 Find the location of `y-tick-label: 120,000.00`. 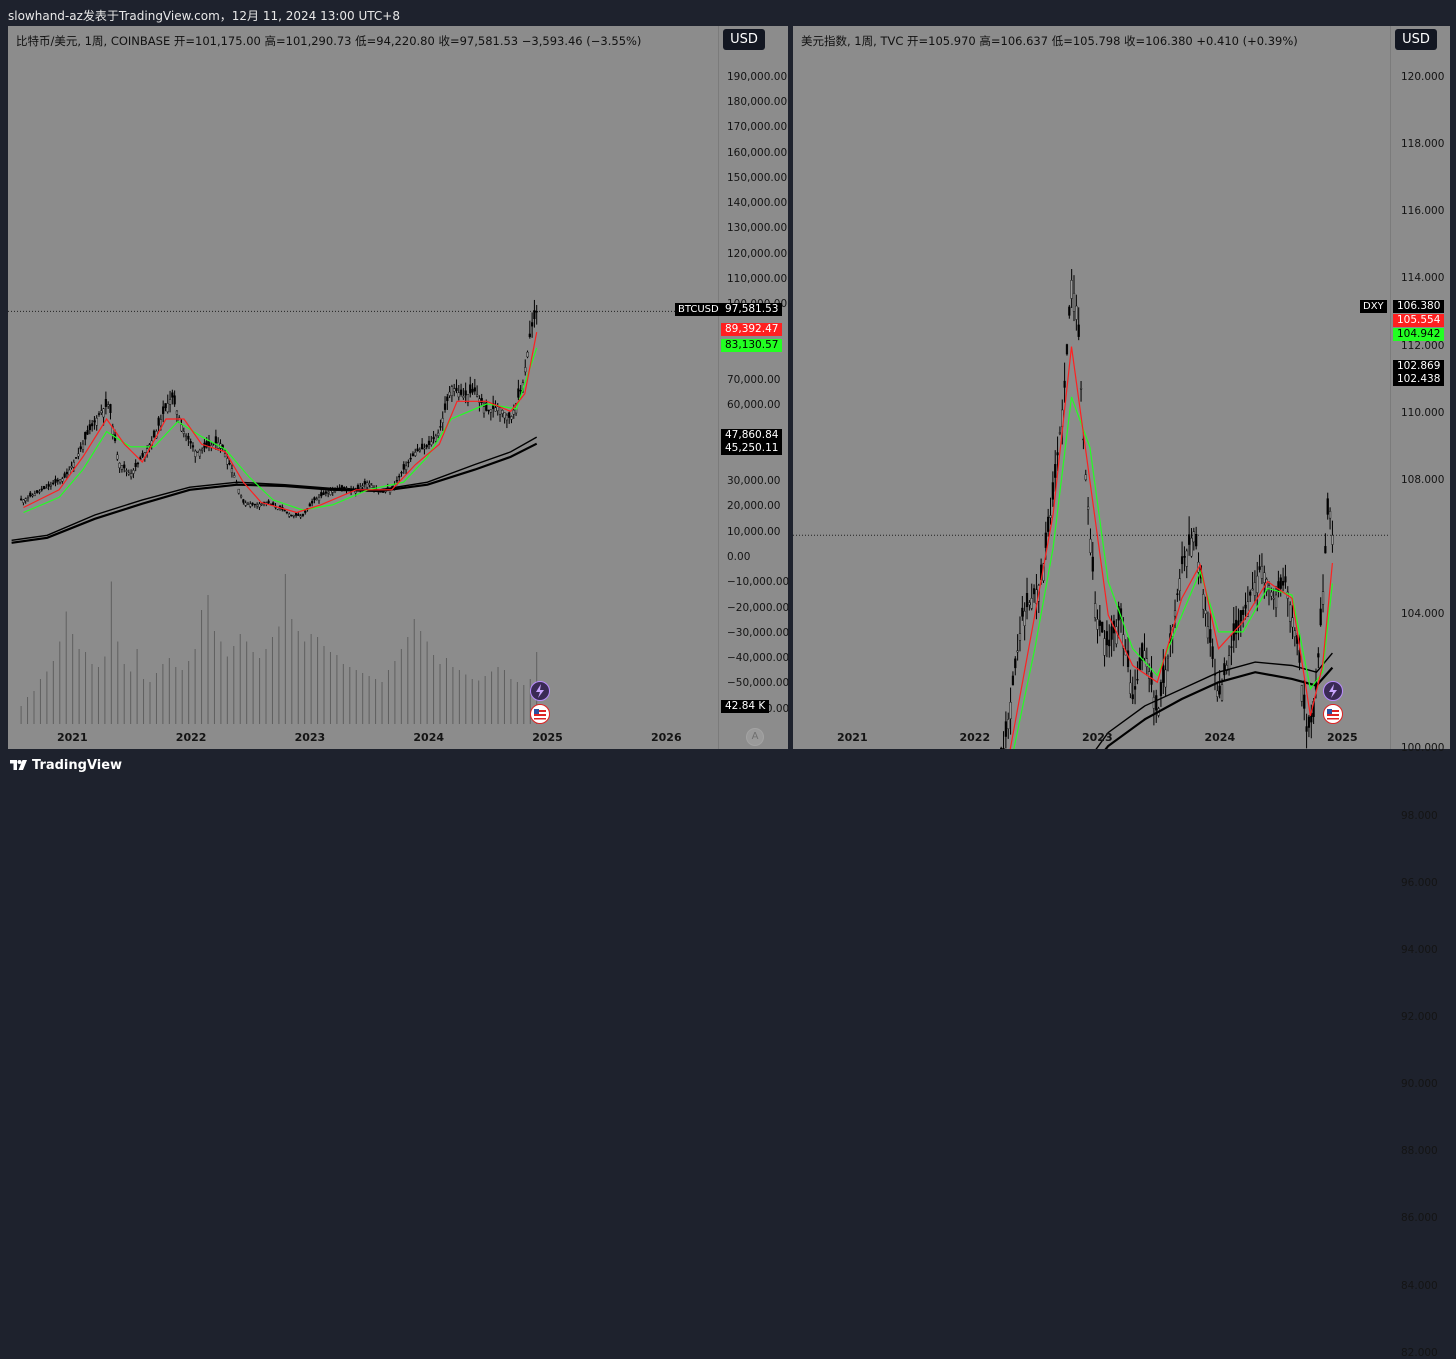

y-tick-label: 120,000.00 is located at coordinates (757, 253).